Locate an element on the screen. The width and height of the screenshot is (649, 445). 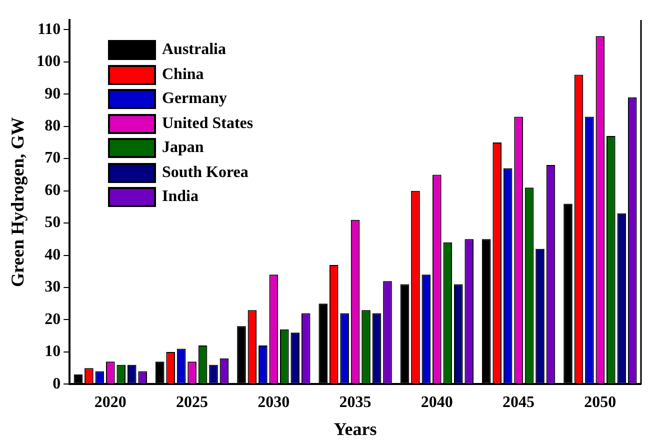
x-tick-label: 2020 is located at coordinates (110, 402).